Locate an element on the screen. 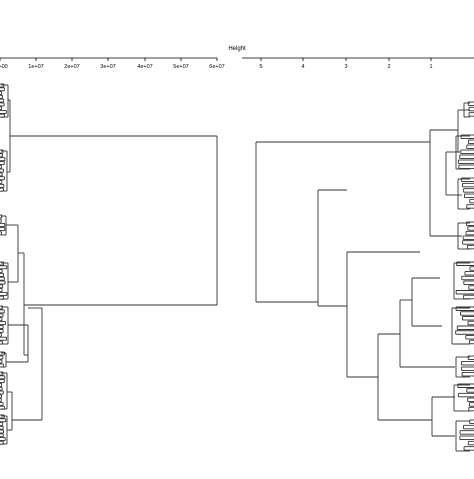 The image size is (474, 479). left-tick-label: 3e+07 is located at coordinates (107, 67).